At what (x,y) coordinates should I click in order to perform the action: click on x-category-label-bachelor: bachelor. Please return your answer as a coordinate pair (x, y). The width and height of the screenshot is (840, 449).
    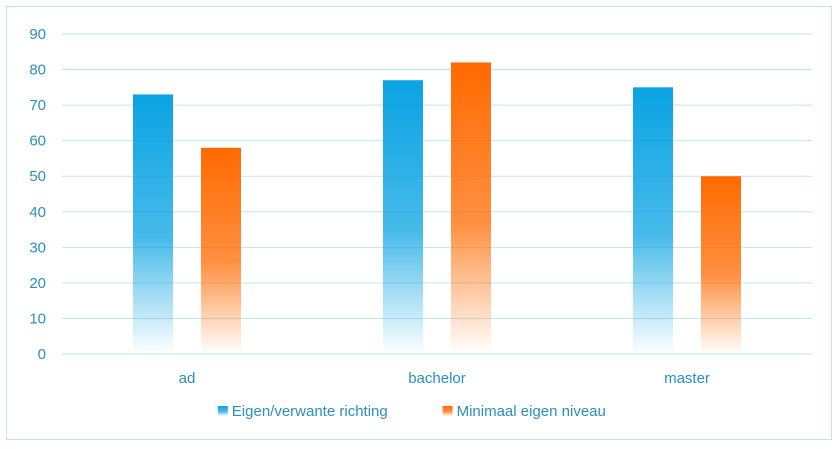
    Looking at the image, I should click on (437, 378).